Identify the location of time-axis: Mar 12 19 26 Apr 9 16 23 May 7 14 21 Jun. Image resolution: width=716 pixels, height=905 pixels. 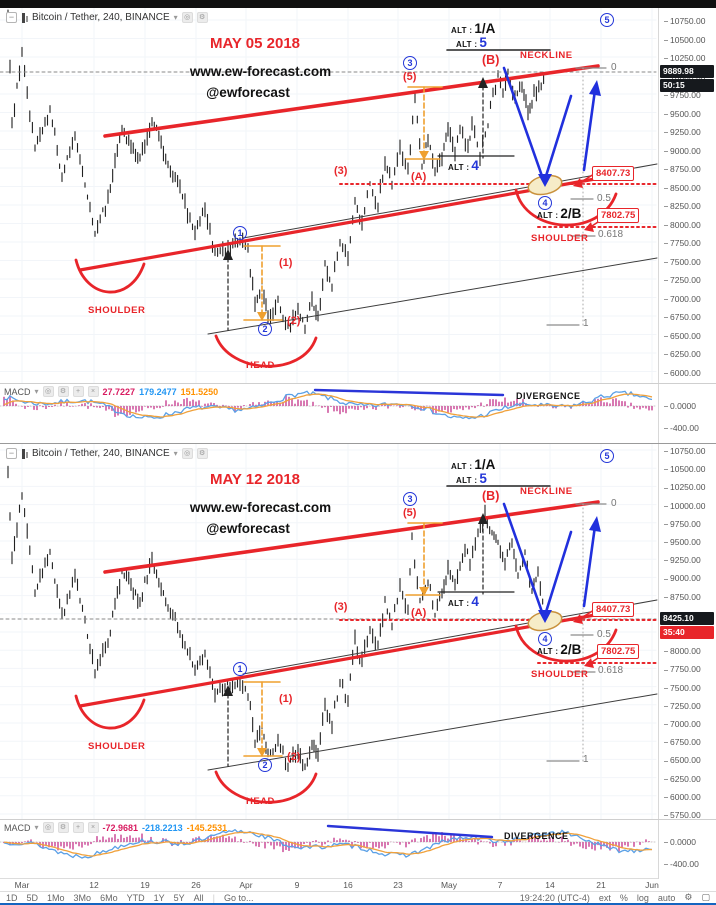
(358, 884).